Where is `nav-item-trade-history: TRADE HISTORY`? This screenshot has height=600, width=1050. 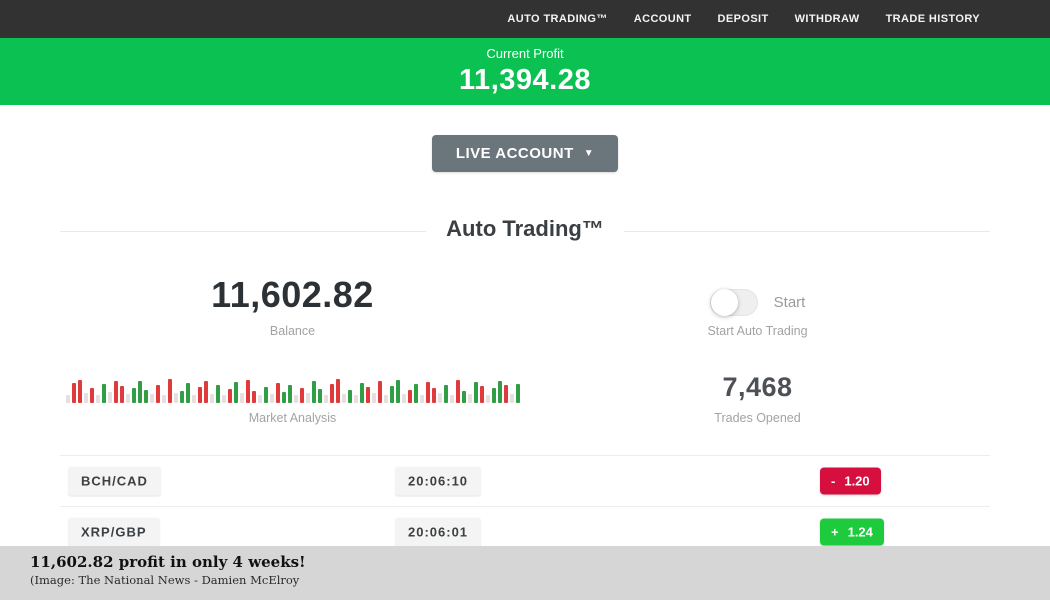
nav-item-trade-history: TRADE HISTORY is located at coordinates (932, 19).